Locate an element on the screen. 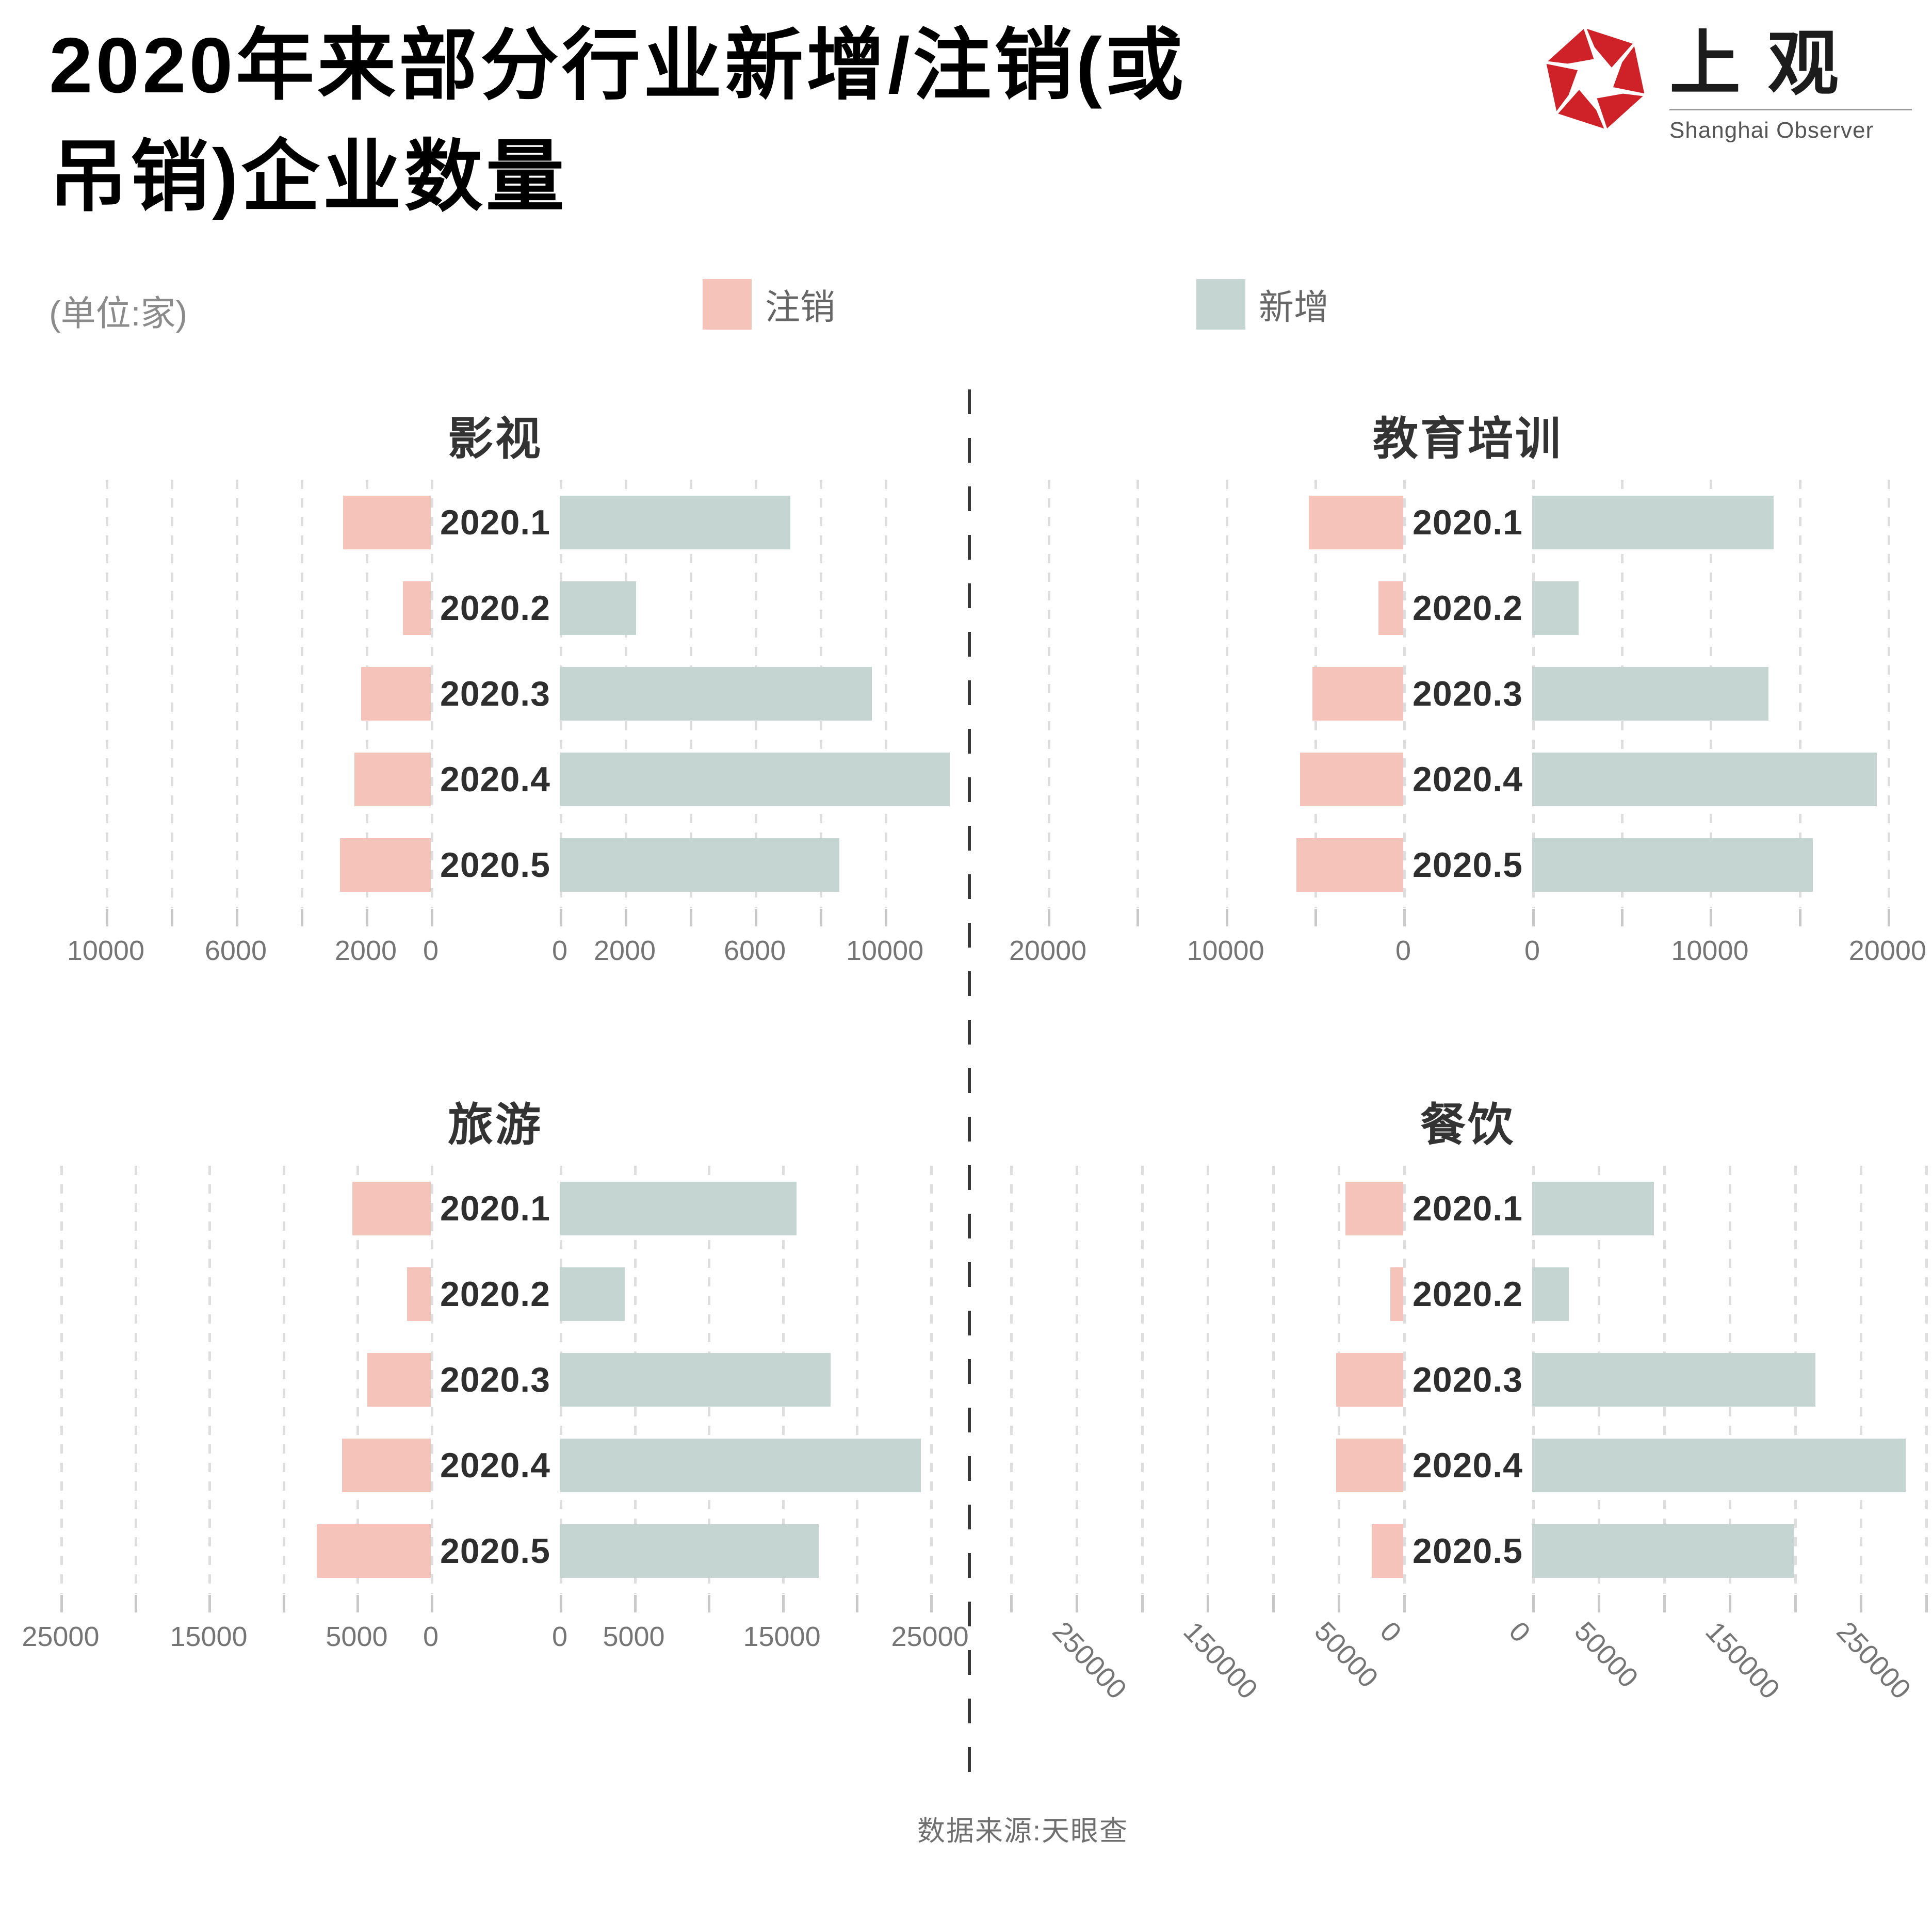  category-label: 2020.1 is located at coordinates (495, 522).